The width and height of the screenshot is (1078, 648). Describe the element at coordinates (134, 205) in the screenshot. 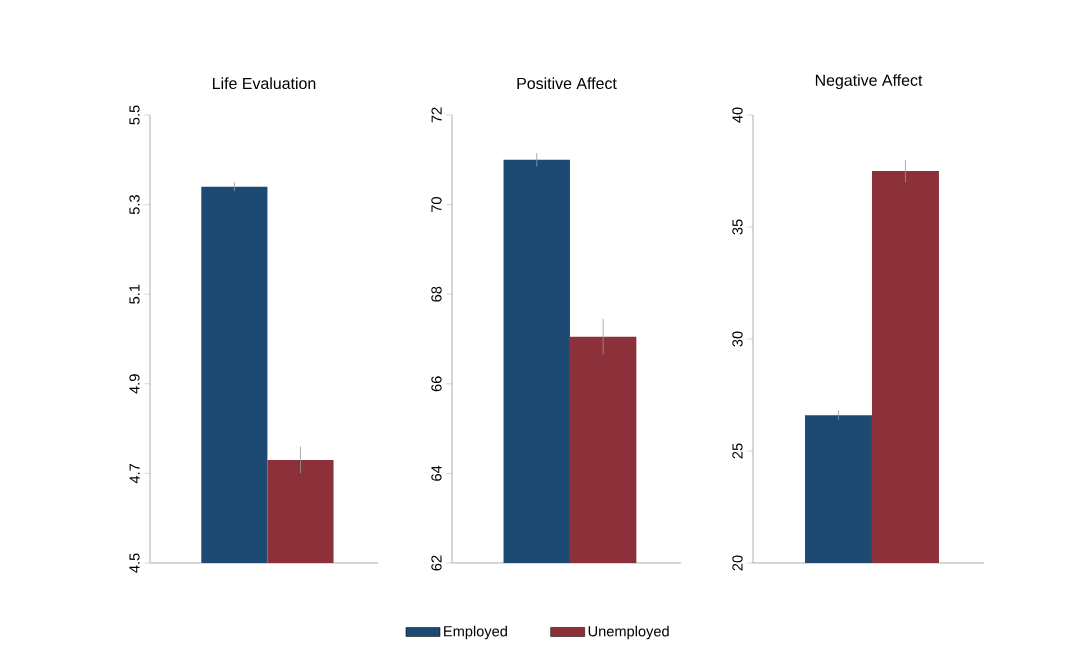

I see `y-tick-label: 5.3` at that location.